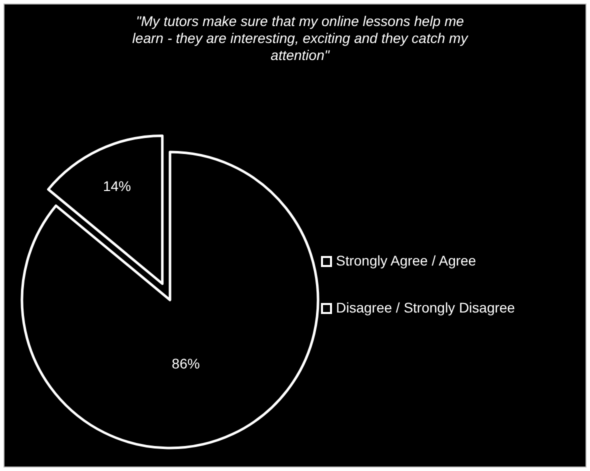 Image resolution: width=590 pixels, height=471 pixels. What do you see at coordinates (186, 363) in the screenshot?
I see `data-label: 86%` at bounding box center [186, 363].